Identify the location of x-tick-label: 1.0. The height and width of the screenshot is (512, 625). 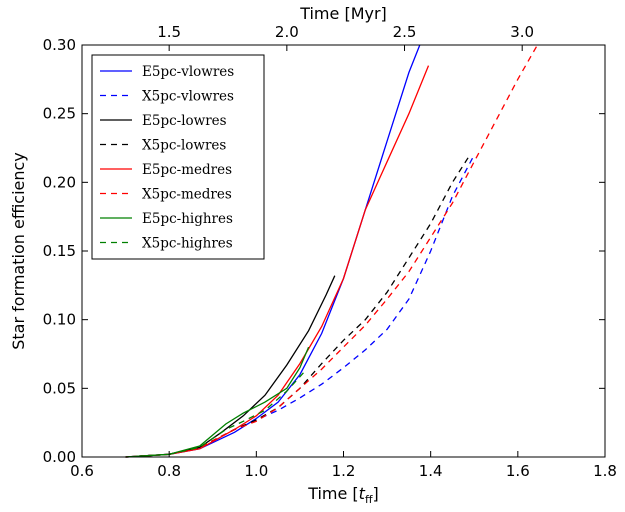
(256, 471).